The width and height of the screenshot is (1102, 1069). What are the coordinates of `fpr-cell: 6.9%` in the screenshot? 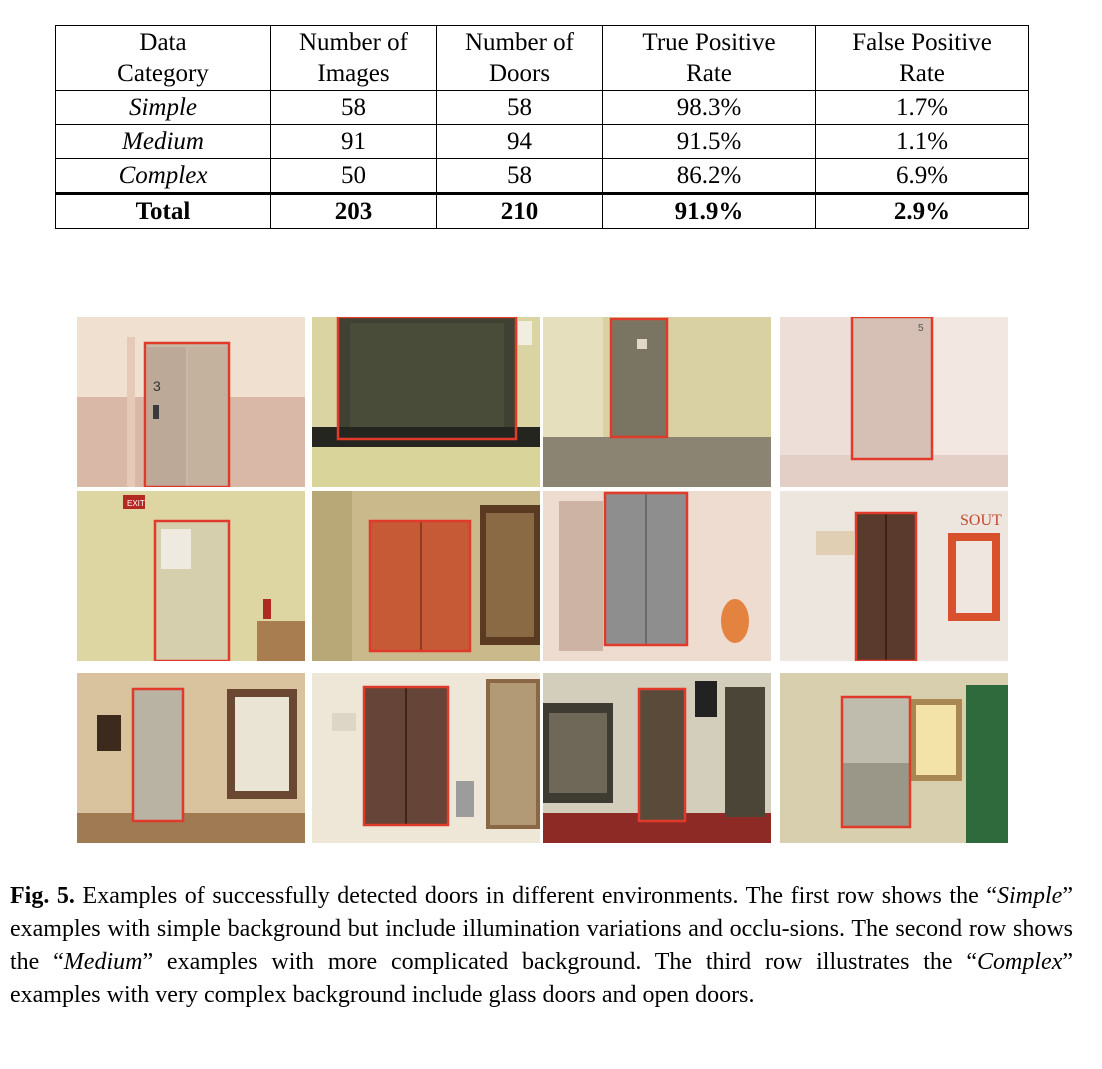 It's located at (922, 176).